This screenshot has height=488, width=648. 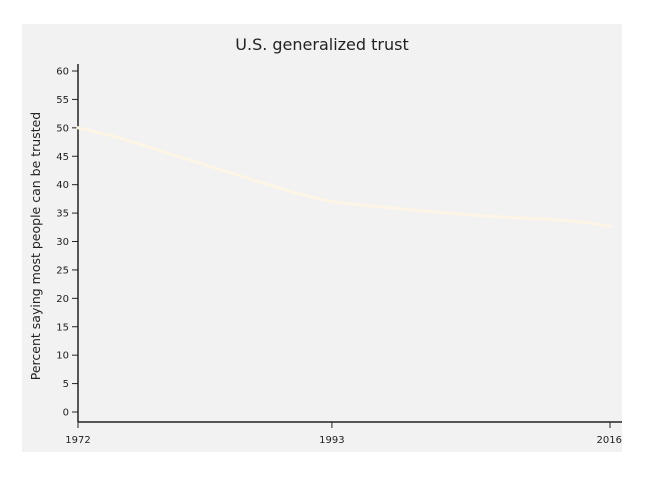 What do you see at coordinates (321, 44) in the screenshot?
I see `chart-title: U.S. generalized trust` at bounding box center [321, 44].